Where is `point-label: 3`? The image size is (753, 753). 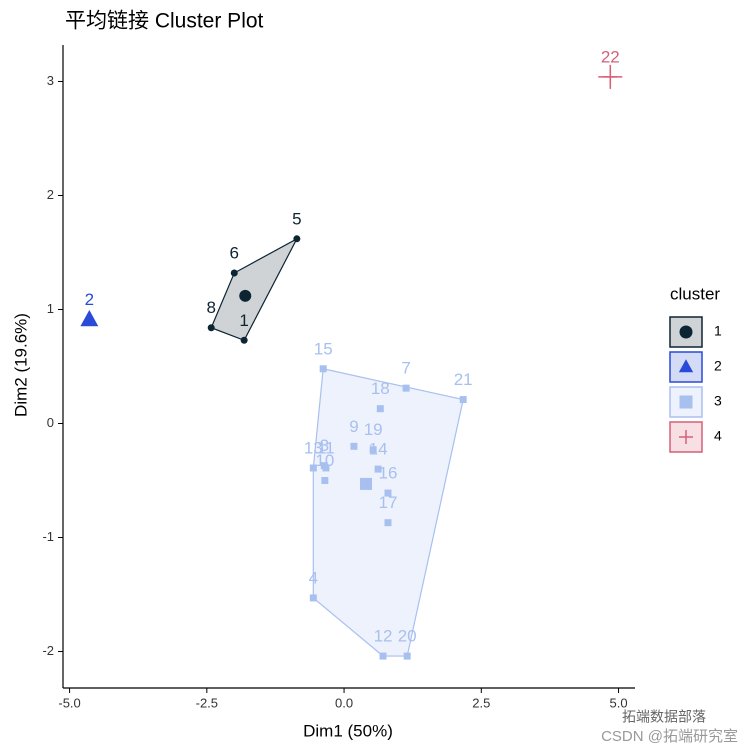 point-label: 3 is located at coordinates (324, 445).